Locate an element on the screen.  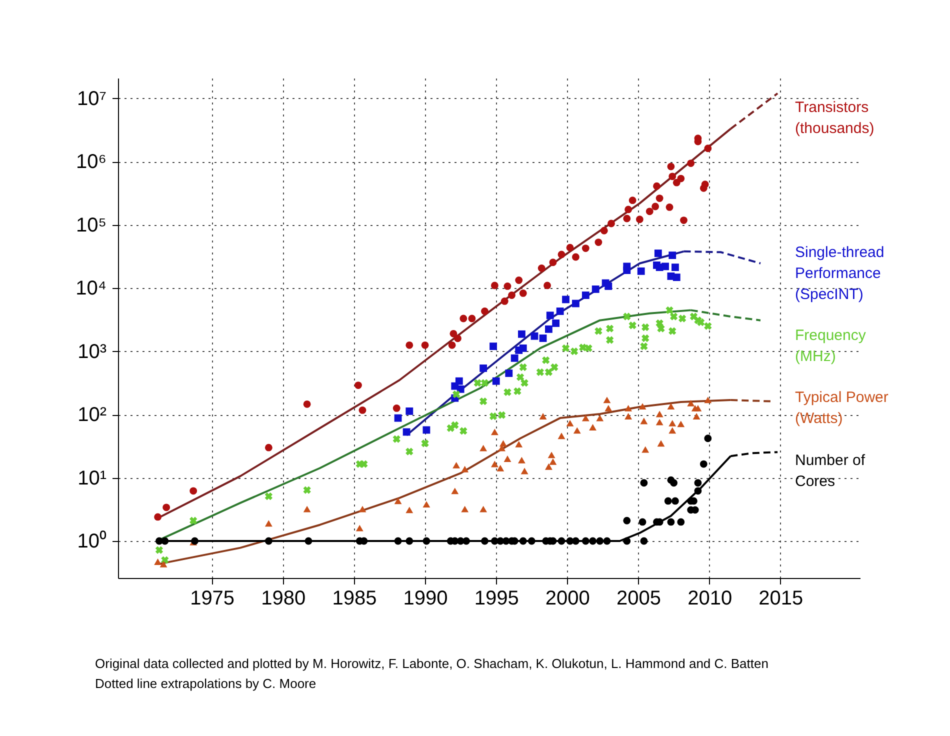
x-tick-label: 2010 is located at coordinates (710, 599).